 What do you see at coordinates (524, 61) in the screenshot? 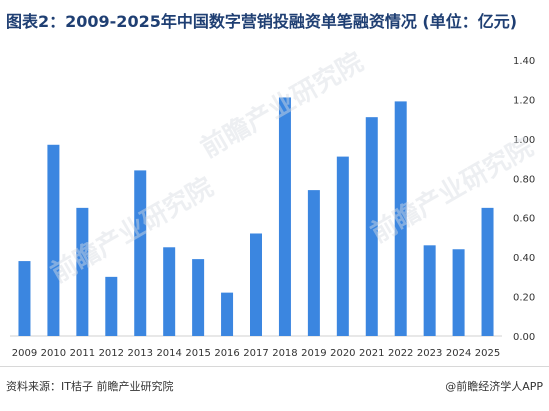
I see `y-tick-label: 1.40` at bounding box center [524, 61].